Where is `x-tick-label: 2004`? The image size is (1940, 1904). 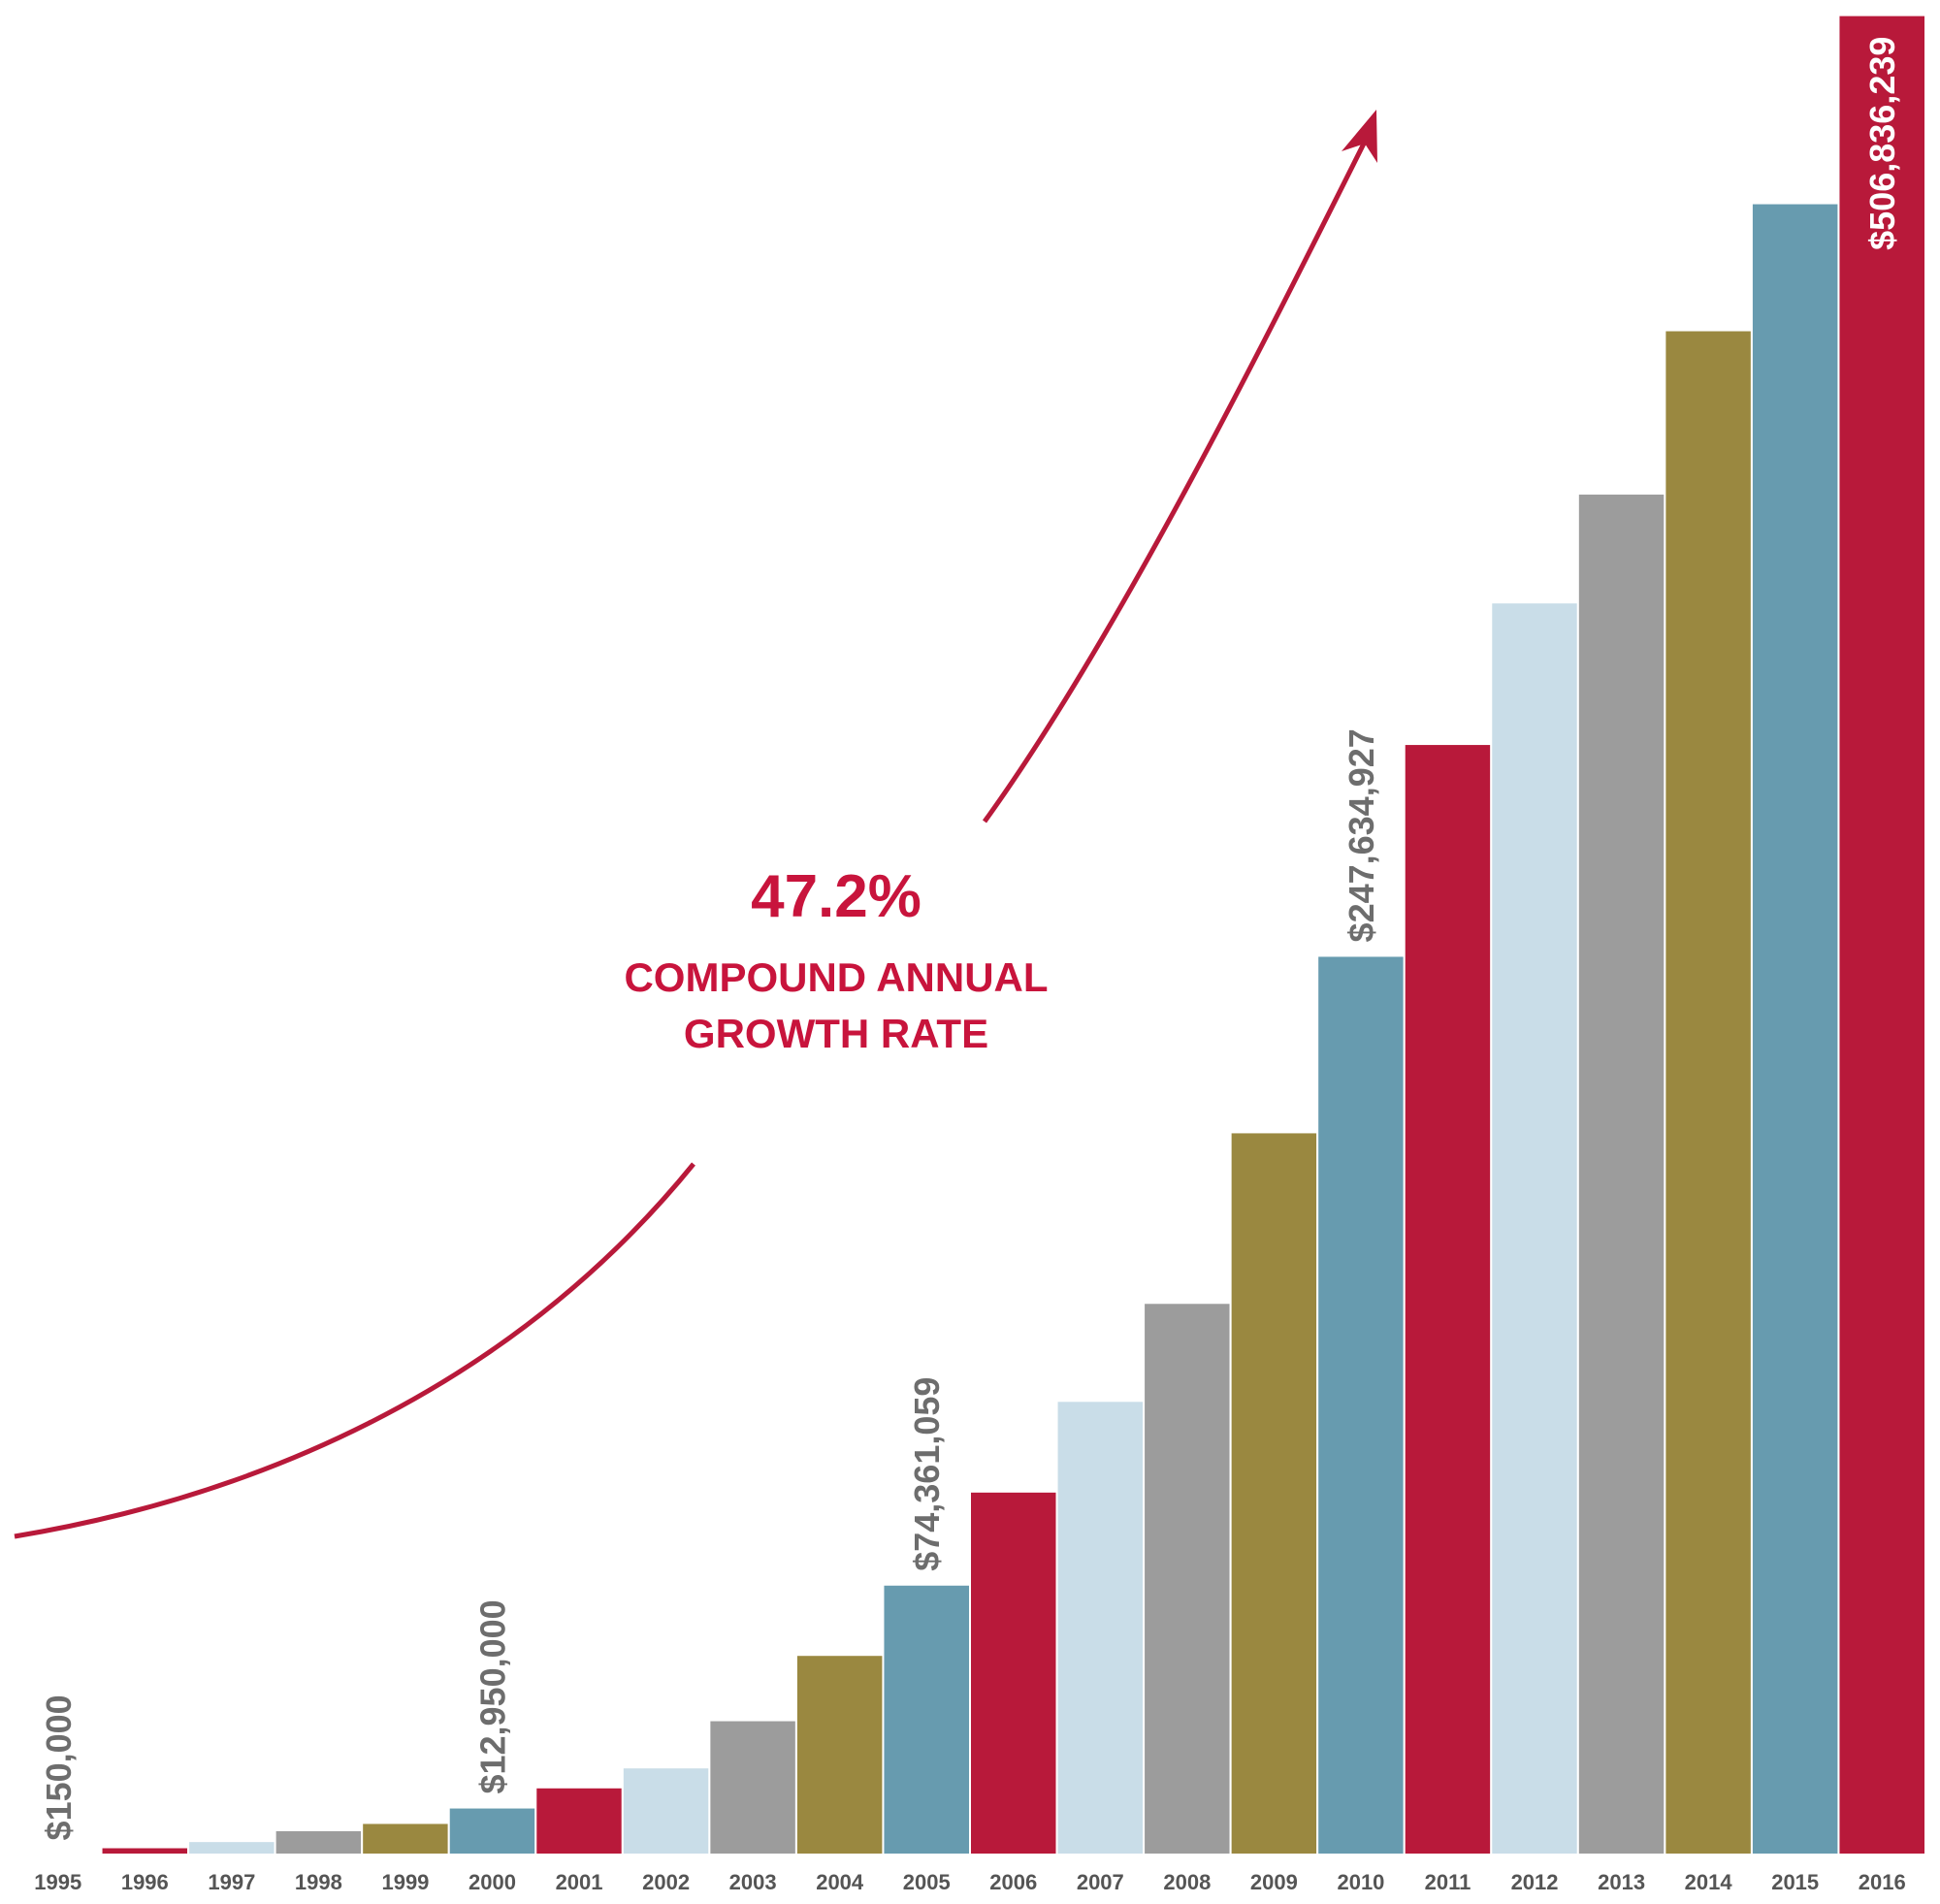
x-tick-label: 2004 is located at coordinates (840, 1882).